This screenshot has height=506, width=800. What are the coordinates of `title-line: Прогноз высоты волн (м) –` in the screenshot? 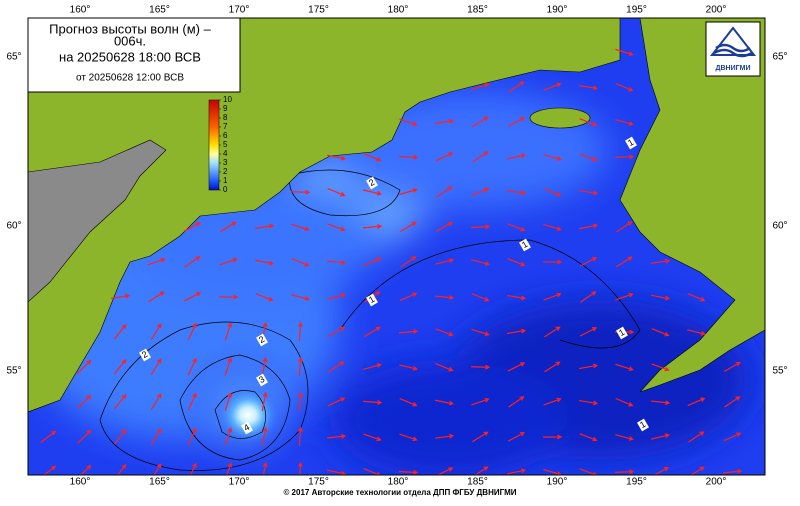 It's located at (130, 28).